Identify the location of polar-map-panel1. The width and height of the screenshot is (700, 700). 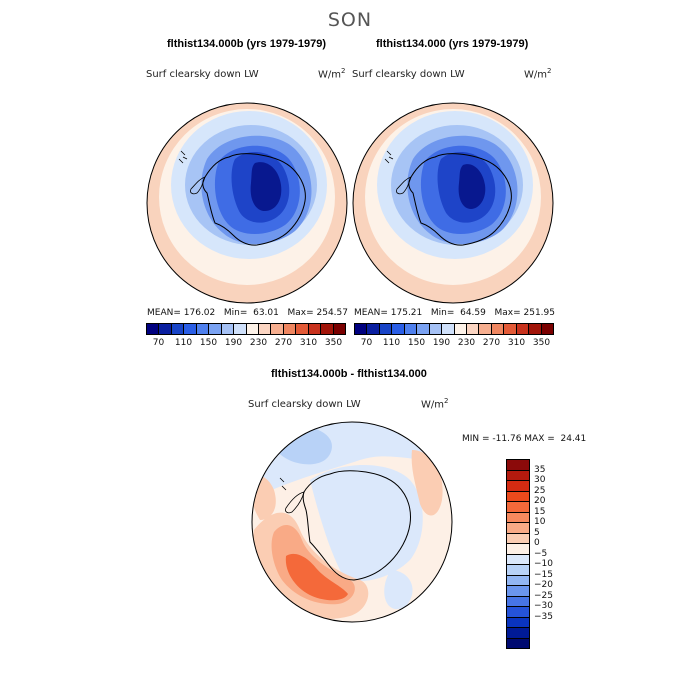
(247, 203).